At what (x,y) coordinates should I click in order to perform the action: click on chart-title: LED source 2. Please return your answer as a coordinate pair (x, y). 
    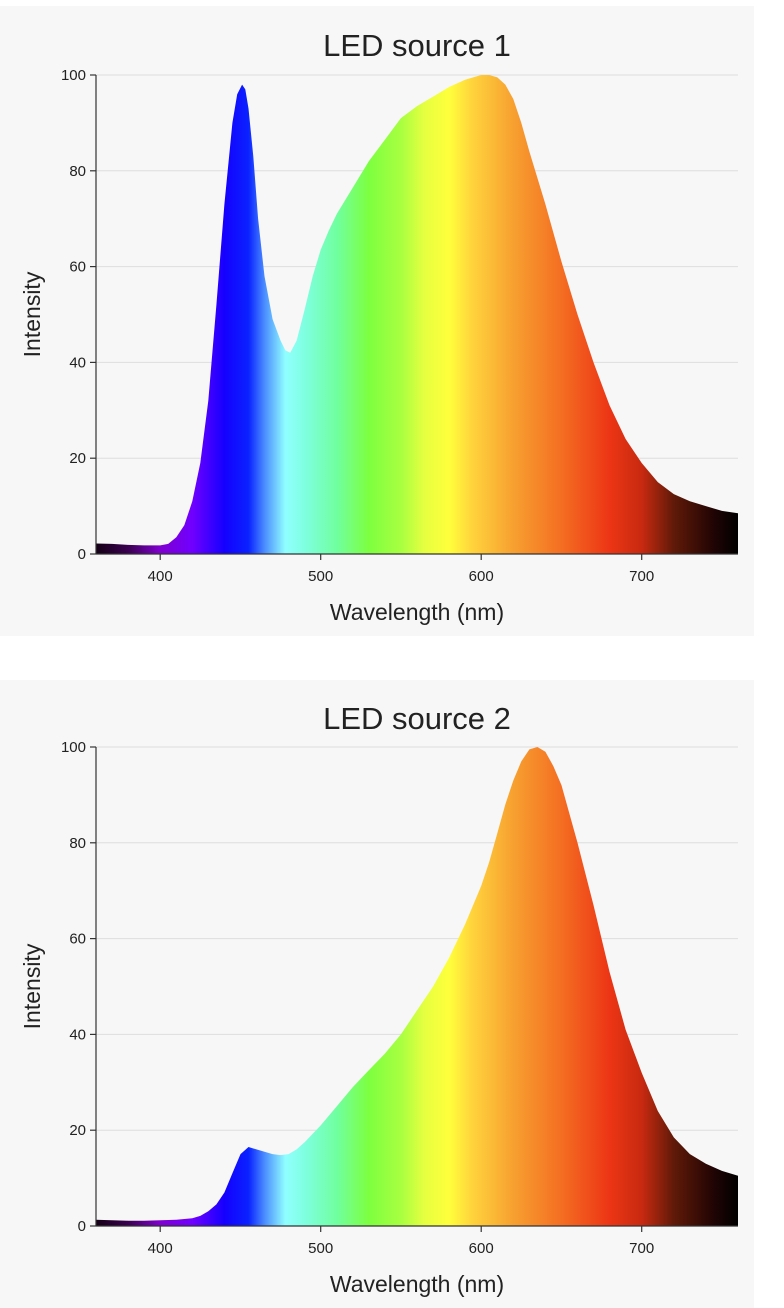
    Looking at the image, I should click on (417, 718).